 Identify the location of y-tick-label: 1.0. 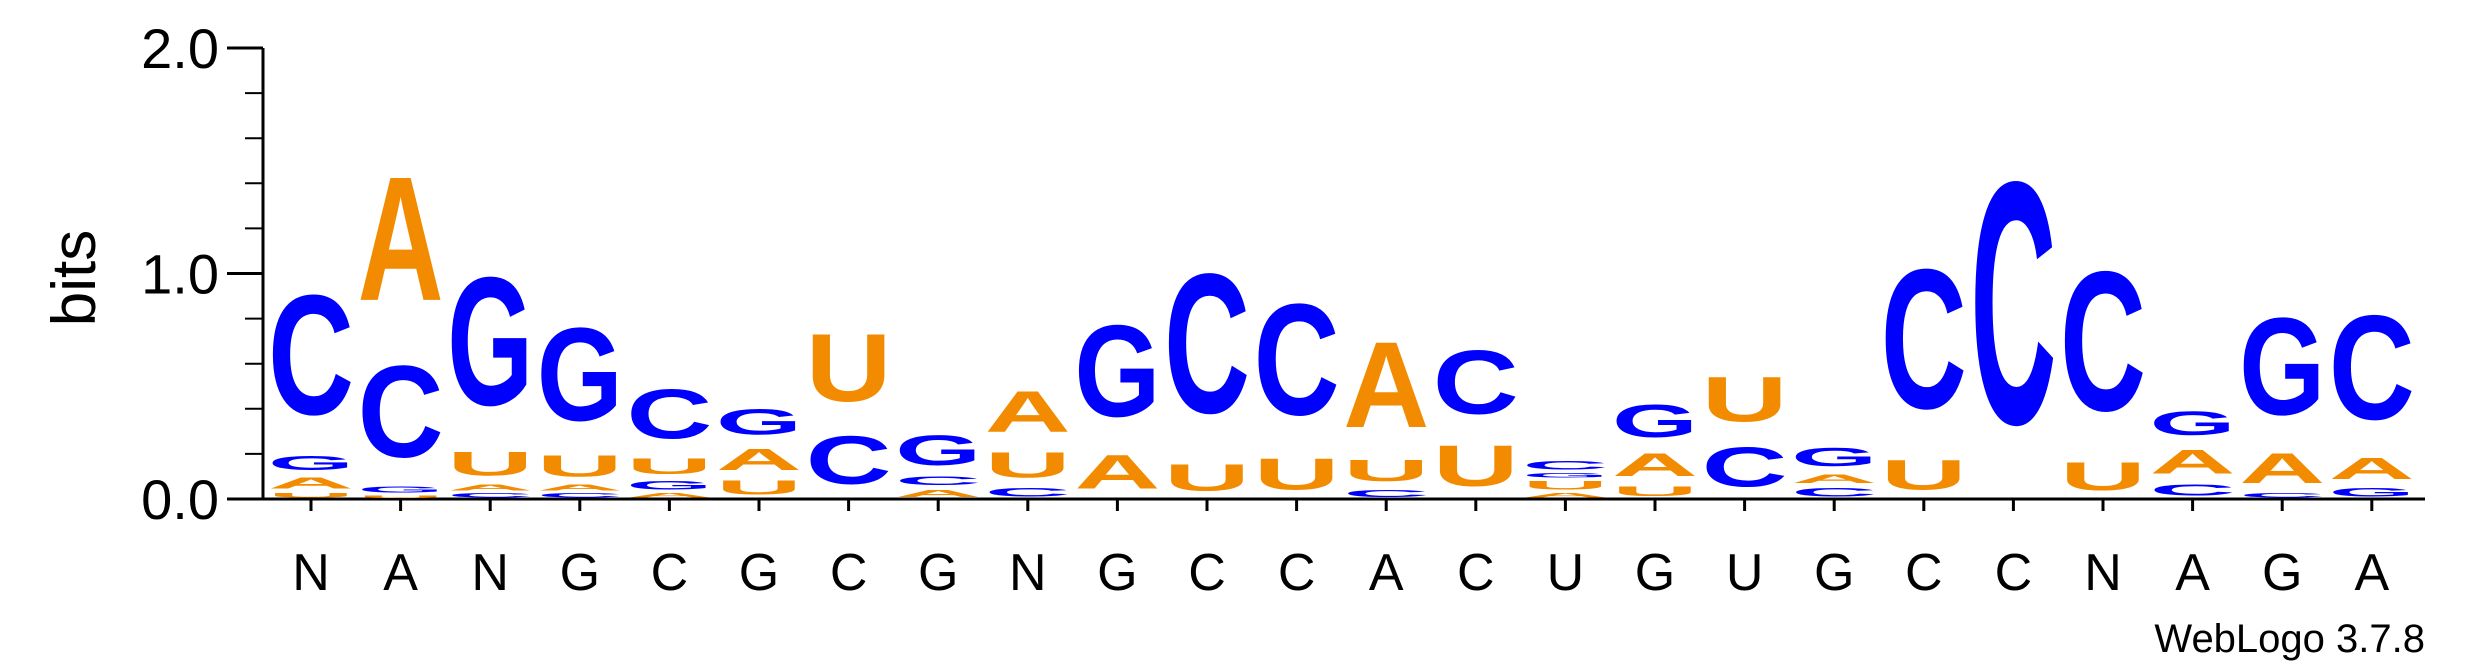
(180, 274).